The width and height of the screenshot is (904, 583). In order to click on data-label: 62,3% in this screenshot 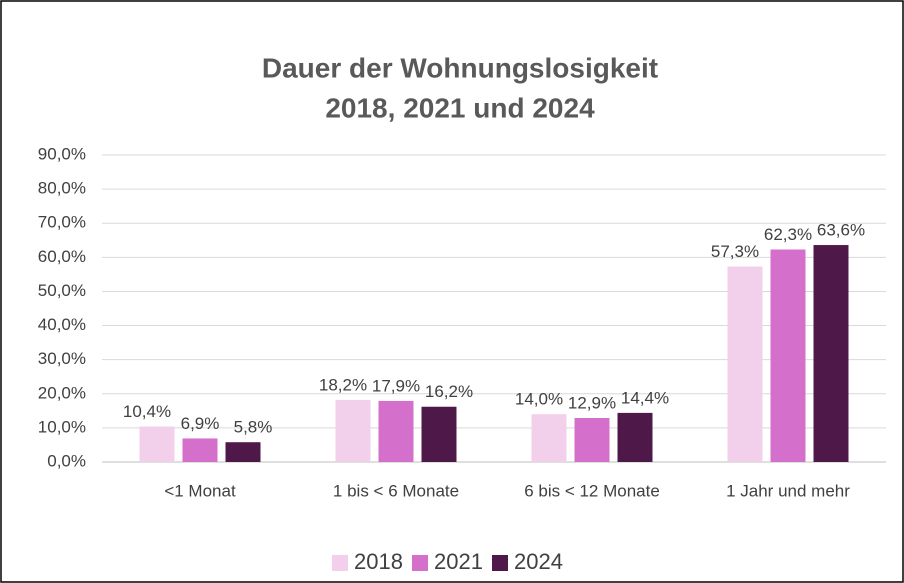, I will do `click(788, 234)`.